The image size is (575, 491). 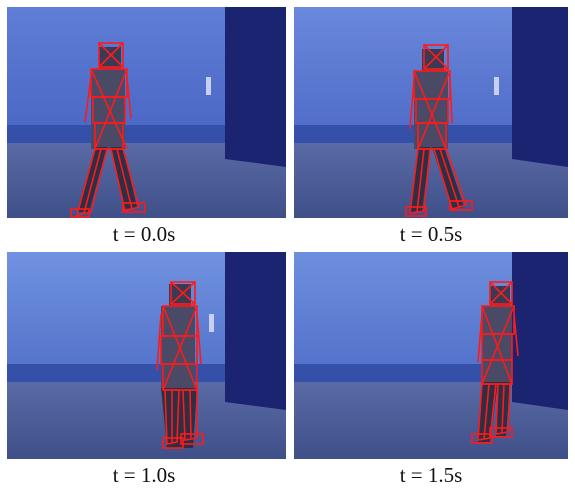 I want to click on frame-caption-0: t = 0.0s, so click(x=144, y=234).